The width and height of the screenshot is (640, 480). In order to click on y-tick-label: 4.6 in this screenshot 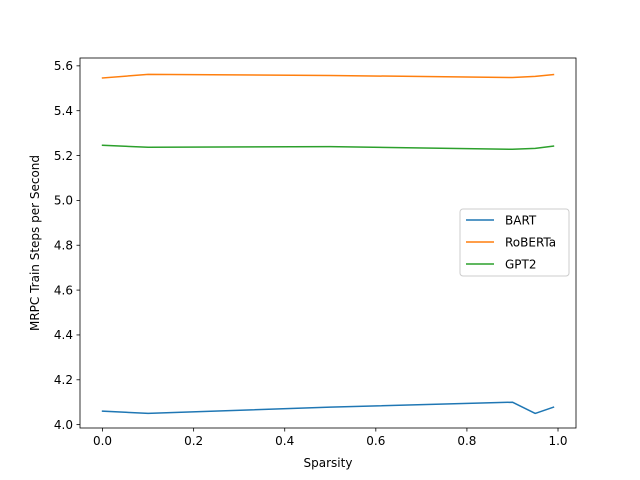, I will do `click(63, 290)`.